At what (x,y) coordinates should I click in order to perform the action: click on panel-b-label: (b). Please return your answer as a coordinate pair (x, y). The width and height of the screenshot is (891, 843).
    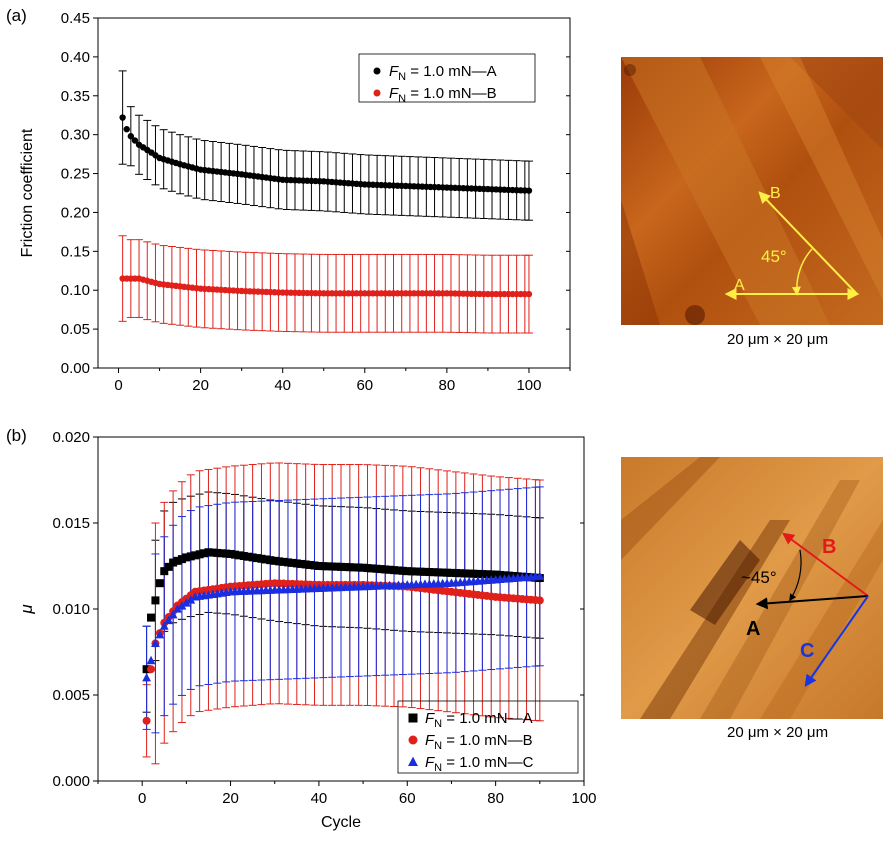
    Looking at the image, I should click on (16, 435).